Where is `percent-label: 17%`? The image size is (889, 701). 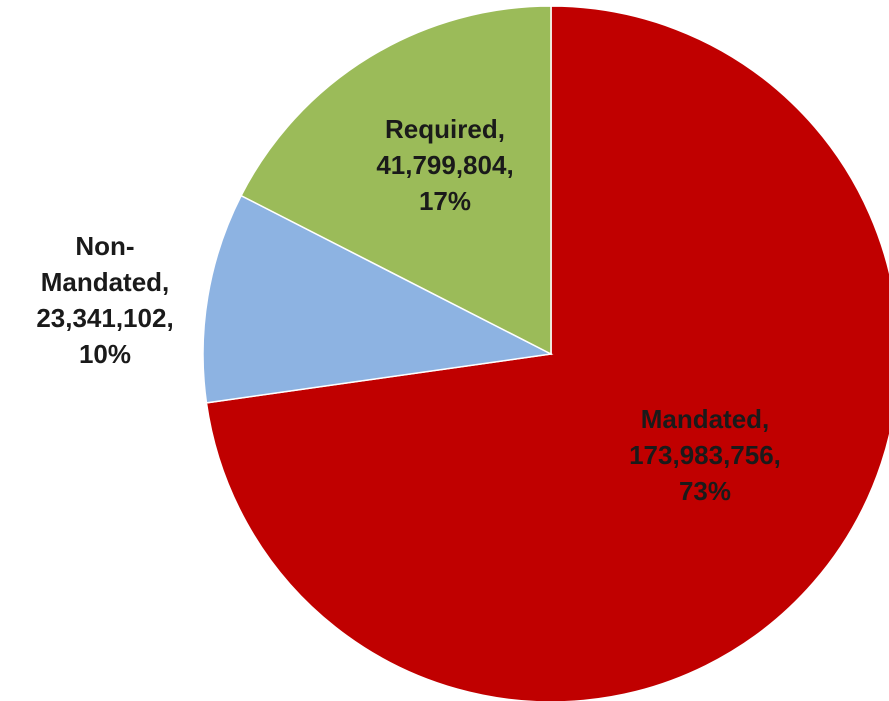 percent-label: 17% is located at coordinates (445, 201).